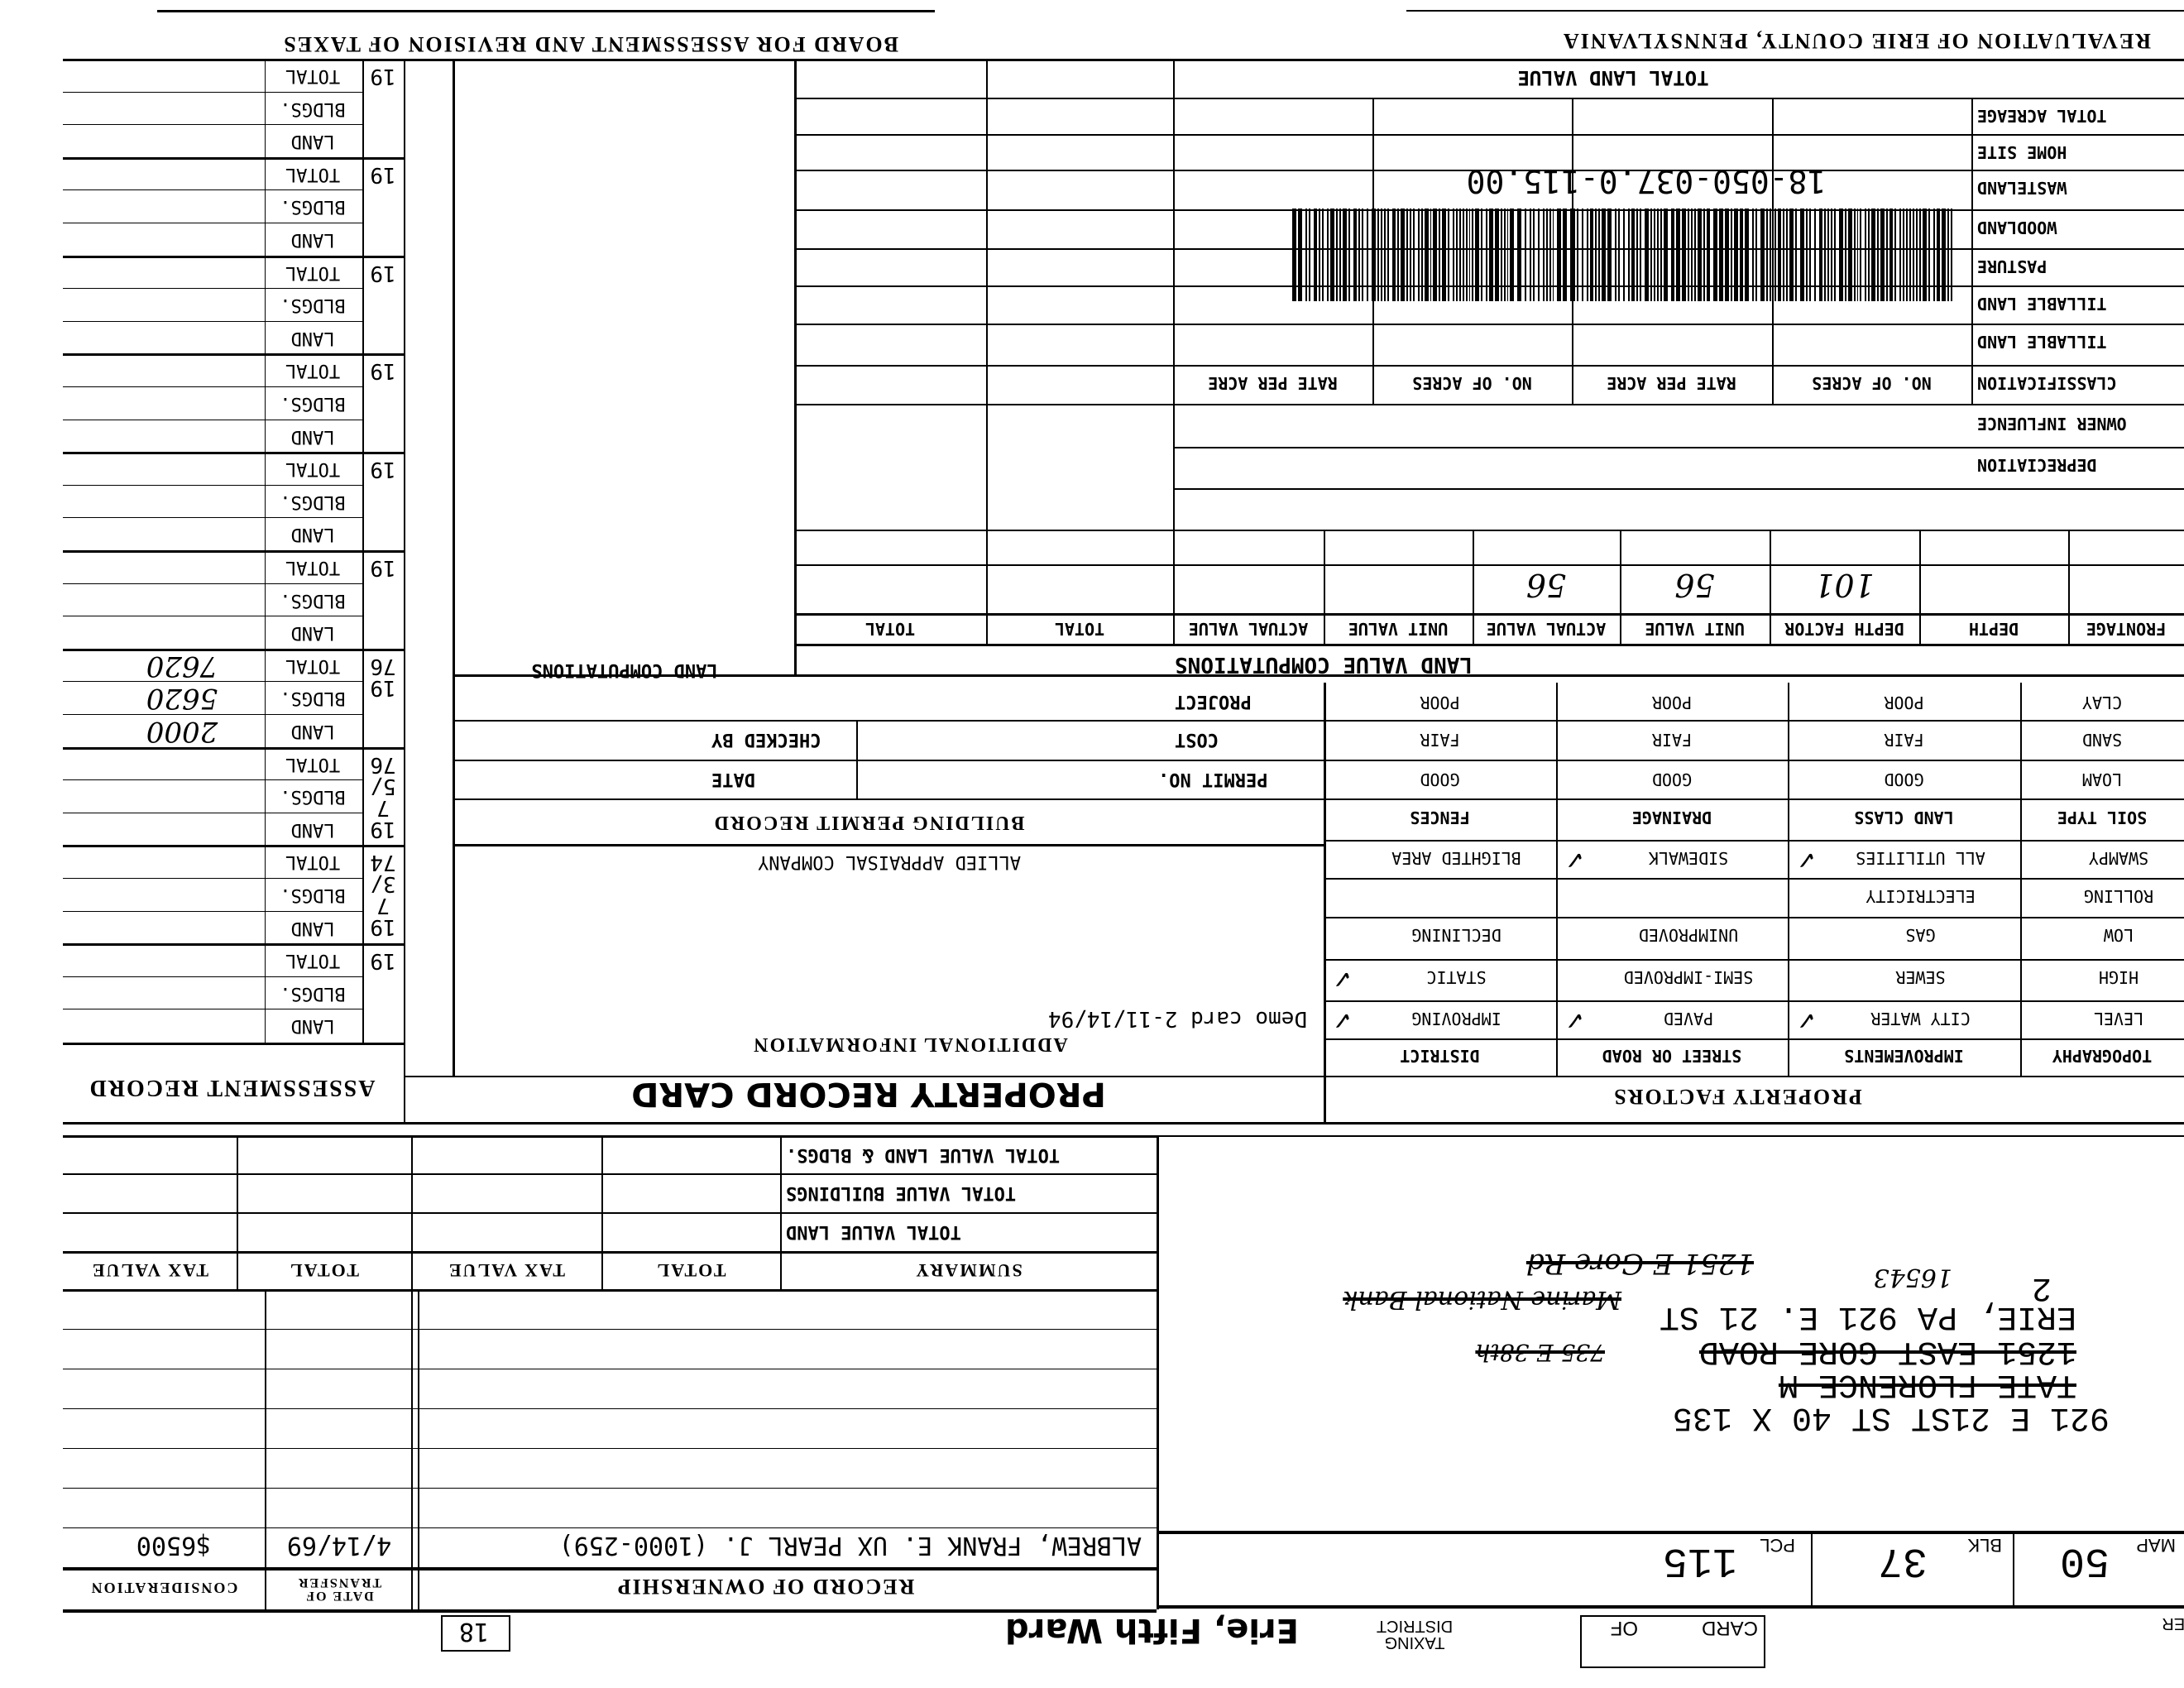 The image size is (2184, 1688). What do you see at coordinates (383, 273) in the screenshot?
I see `assessment-year: 19` at bounding box center [383, 273].